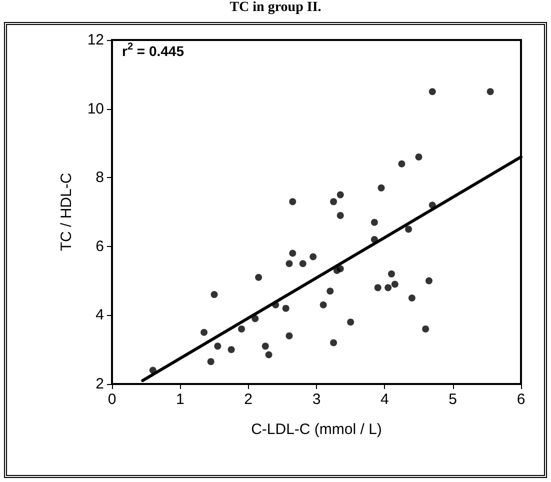 This screenshot has width=551, height=482. What do you see at coordinates (248, 399) in the screenshot?
I see `x-tick-label: 2` at bounding box center [248, 399].